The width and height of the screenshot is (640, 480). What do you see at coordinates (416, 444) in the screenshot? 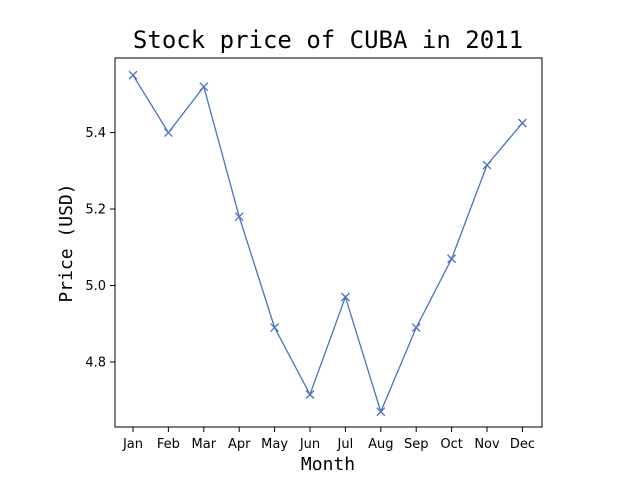
I see `x-tick-label: Sep` at bounding box center [416, 444].